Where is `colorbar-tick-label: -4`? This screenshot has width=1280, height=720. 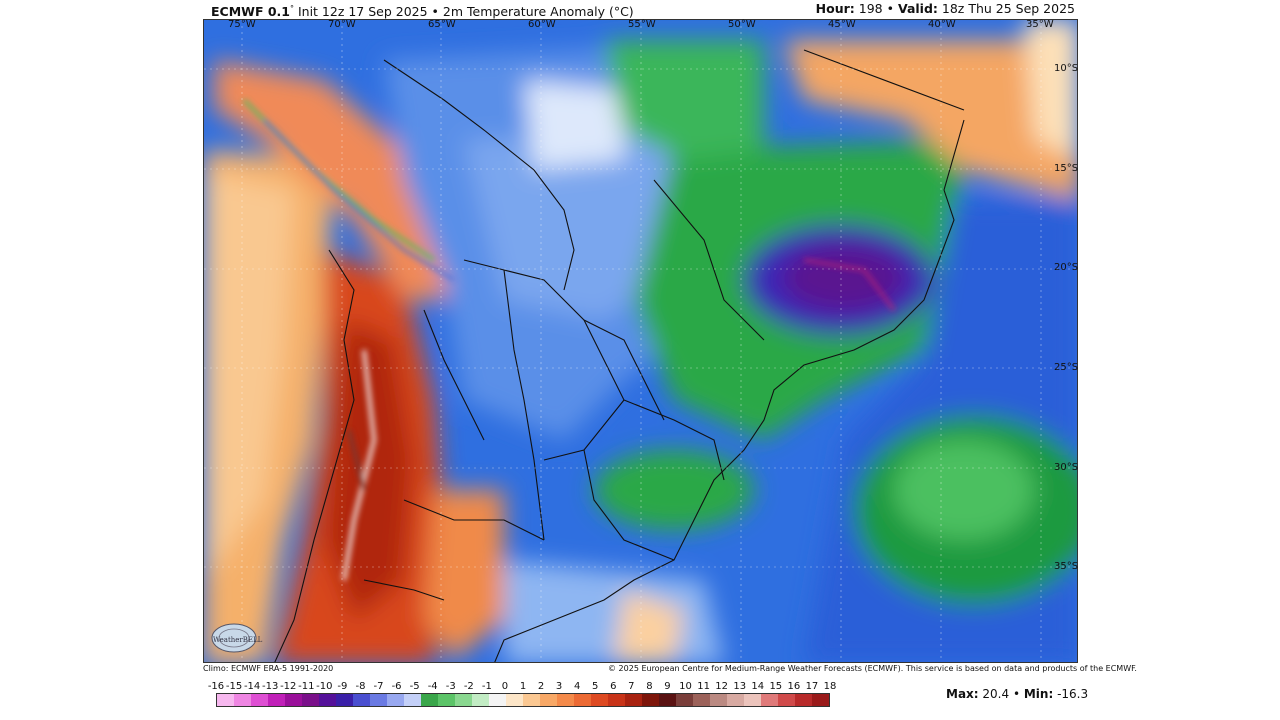
colorbar-tick-label: -4 is located at coordinates (432, 686).